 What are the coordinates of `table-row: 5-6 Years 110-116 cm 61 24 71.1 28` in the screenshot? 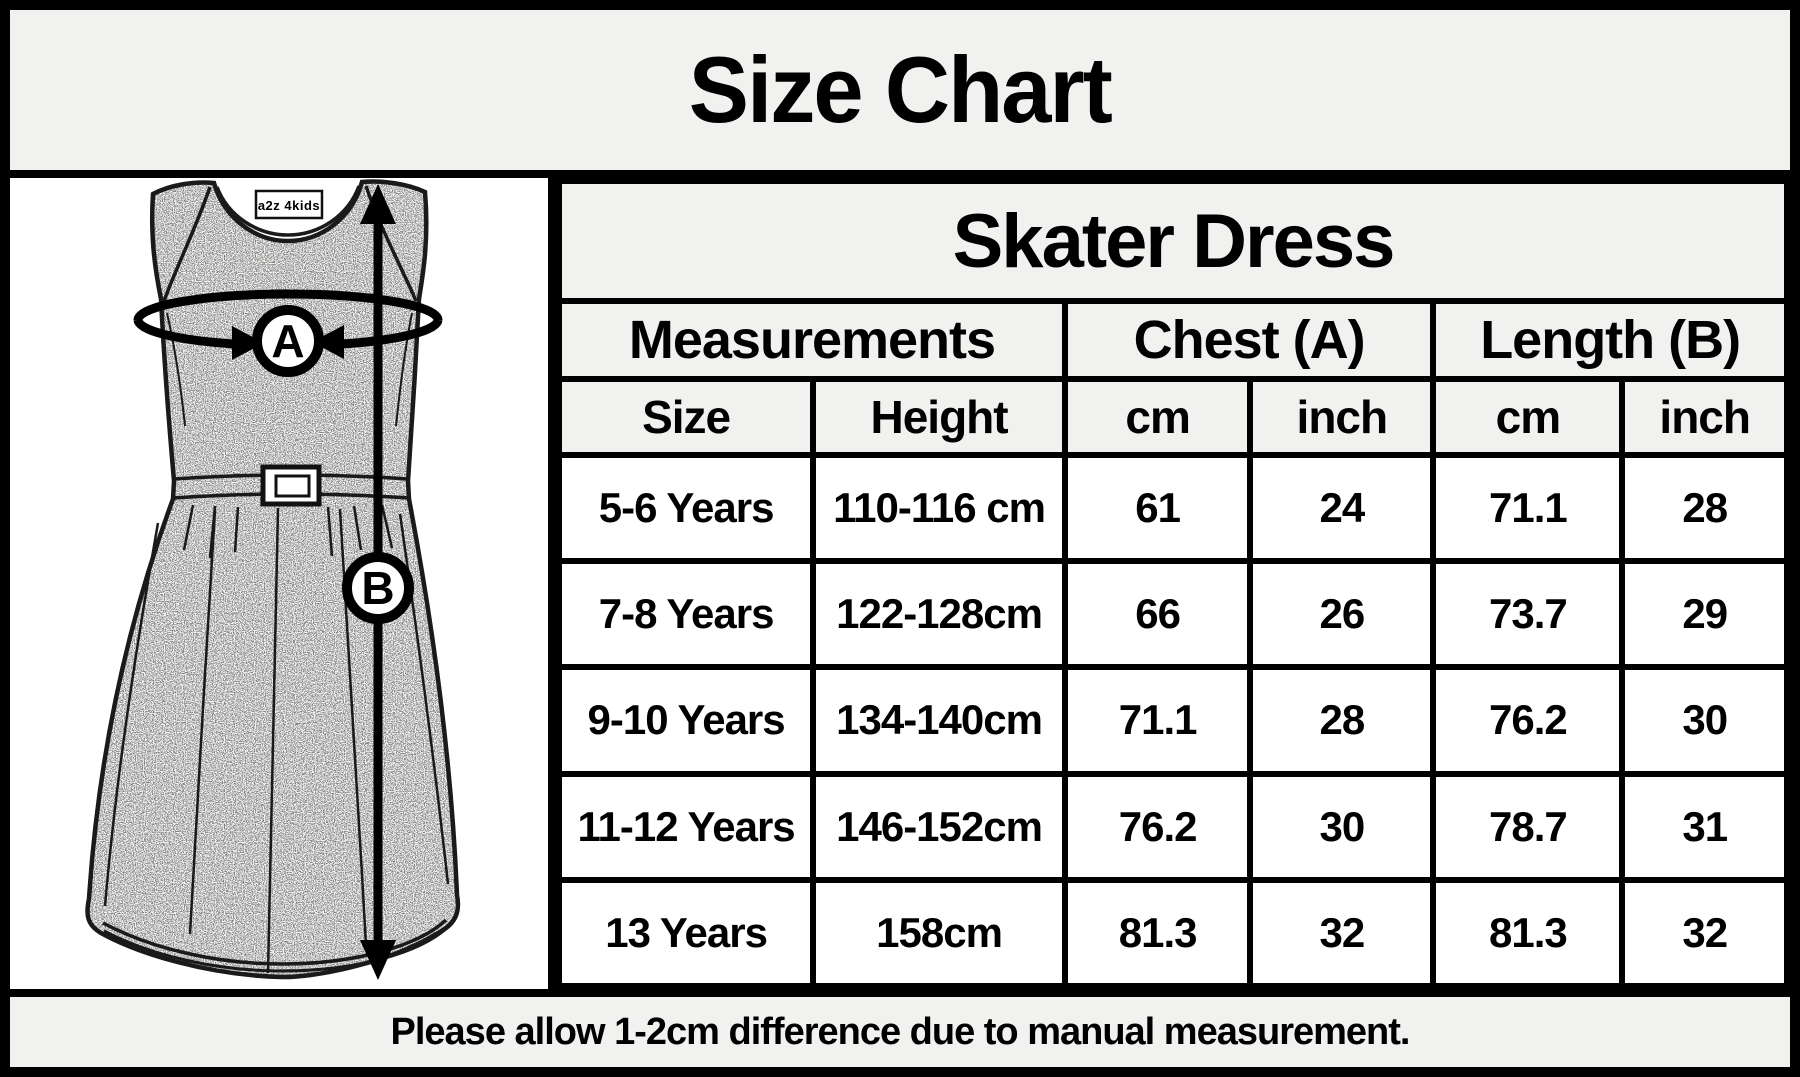 It's located at (1172, 508).